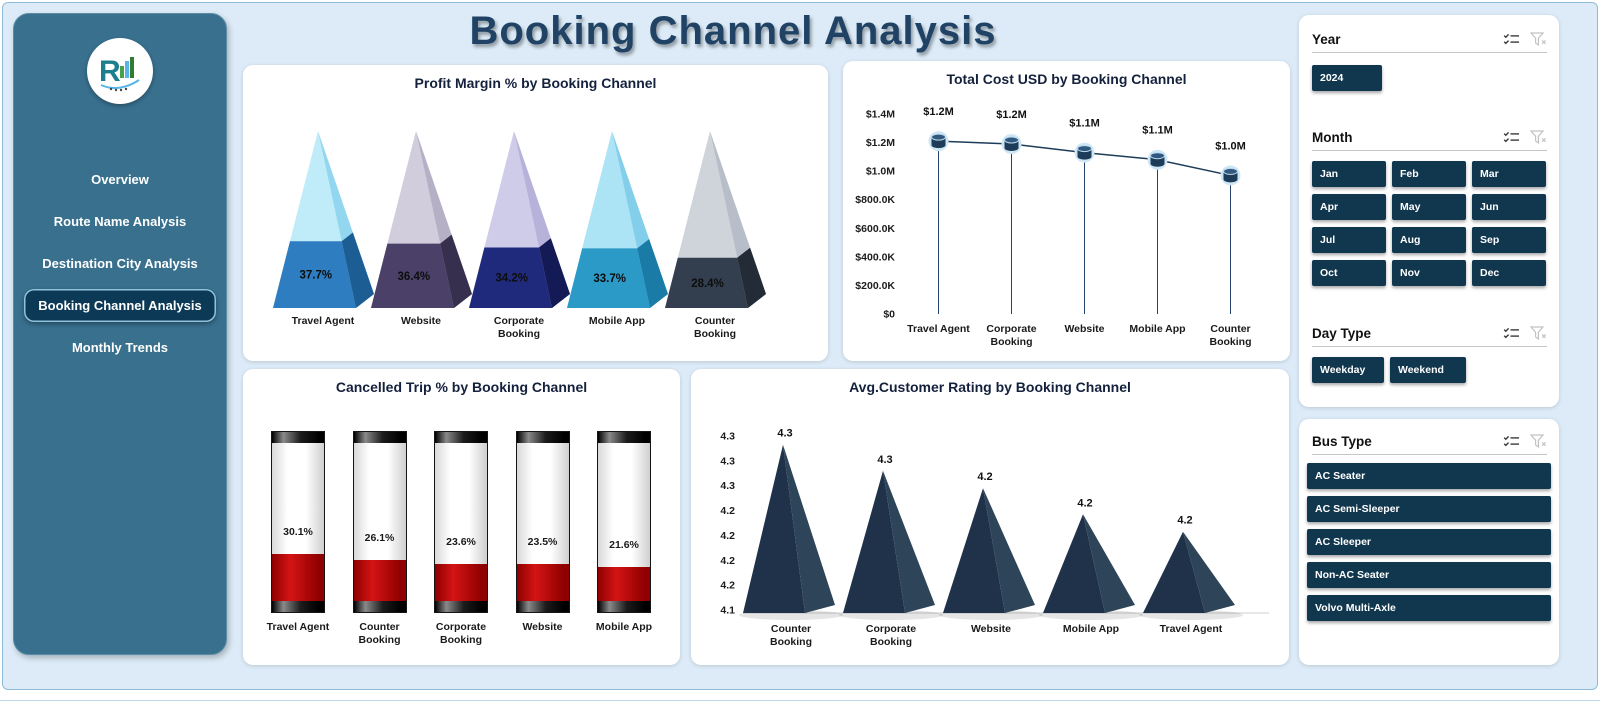  I want to click on x-label-text: Counter Booking, so click(715, 328).